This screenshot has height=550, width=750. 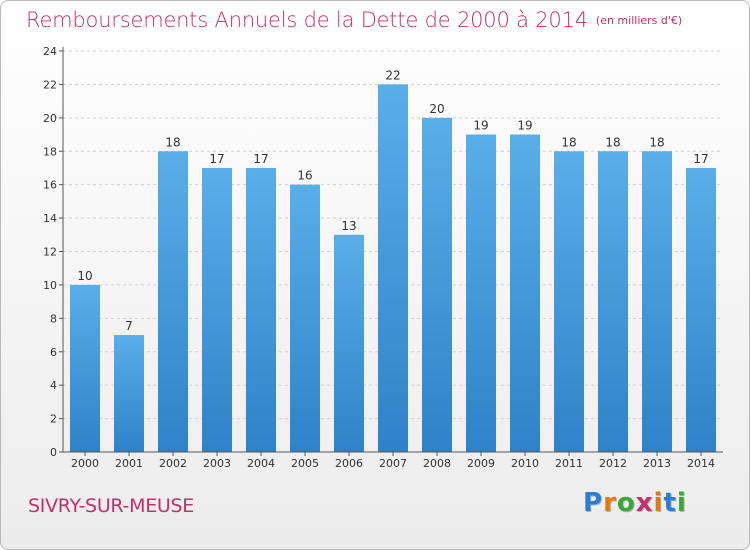 What do you see at coordinates (50, 252) in the screenshot?
I see `y-tick-label: 12` at bounding box center [50, 252].